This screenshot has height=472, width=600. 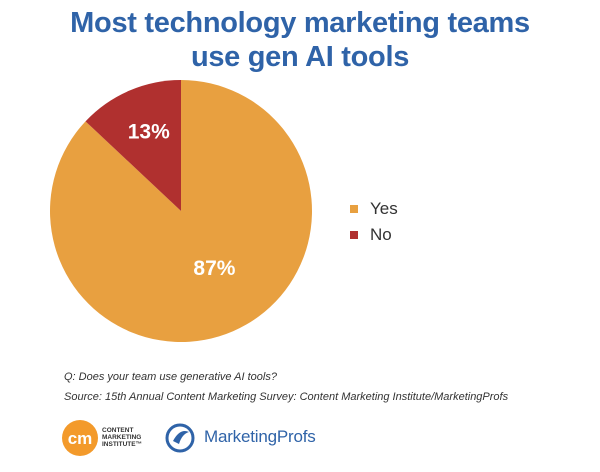 What do you see at coordinates (133, 145) in the screenshot?
I see `pie-slice-no` at bounding box center [133, 145].